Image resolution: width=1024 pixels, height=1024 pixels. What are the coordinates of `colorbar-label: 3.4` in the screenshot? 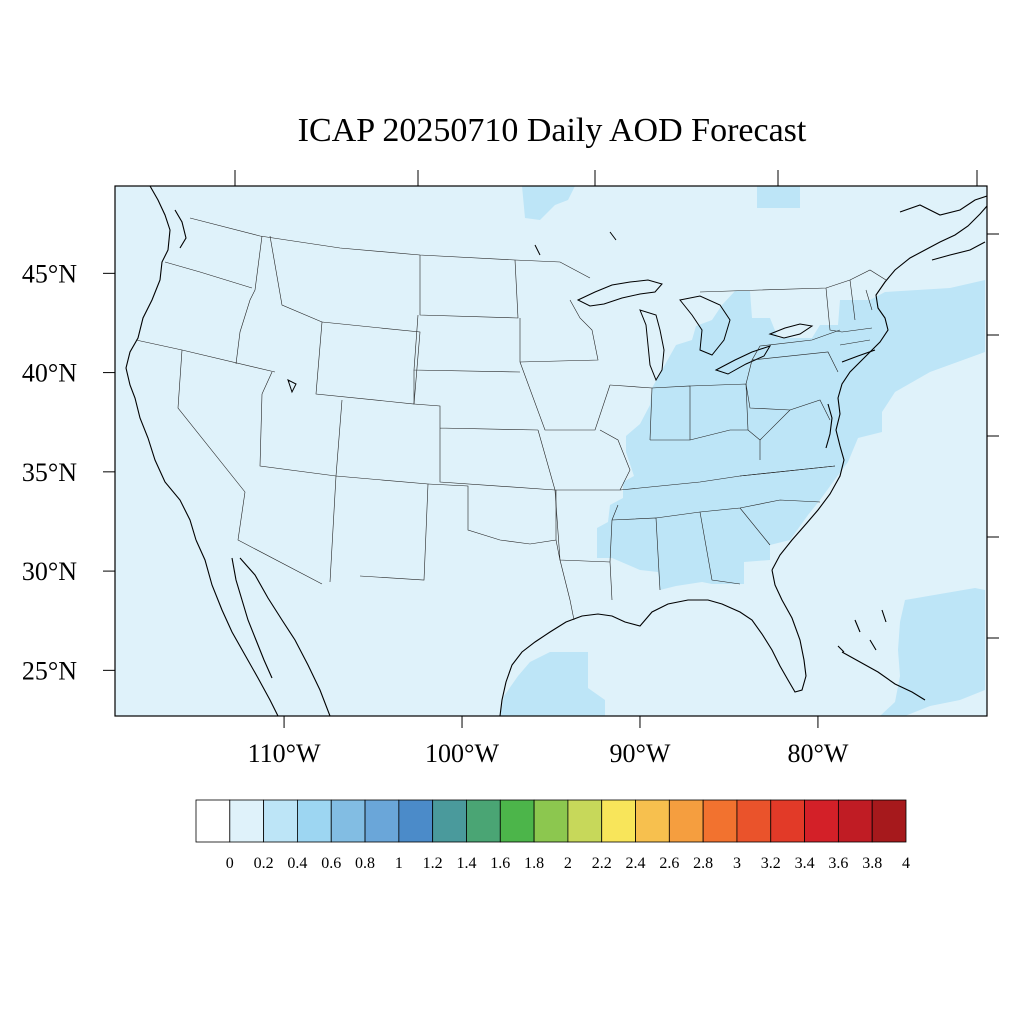 It's located at (805, 863).